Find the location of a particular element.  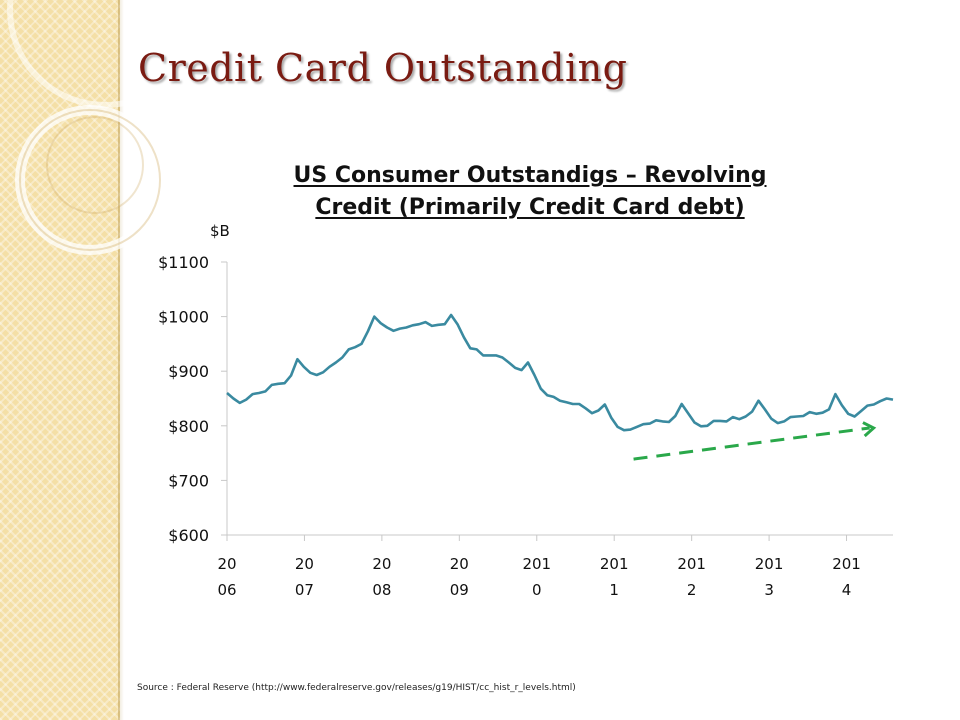

slide-title: Credit Card Outstanding is located at coordinates (383, 68).